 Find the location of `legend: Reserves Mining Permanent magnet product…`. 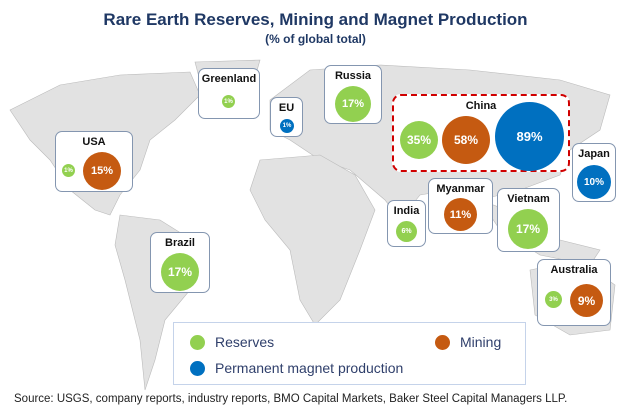

legend: Reserves Mining Permanent magnet product… is located at coordinates (349, 353).